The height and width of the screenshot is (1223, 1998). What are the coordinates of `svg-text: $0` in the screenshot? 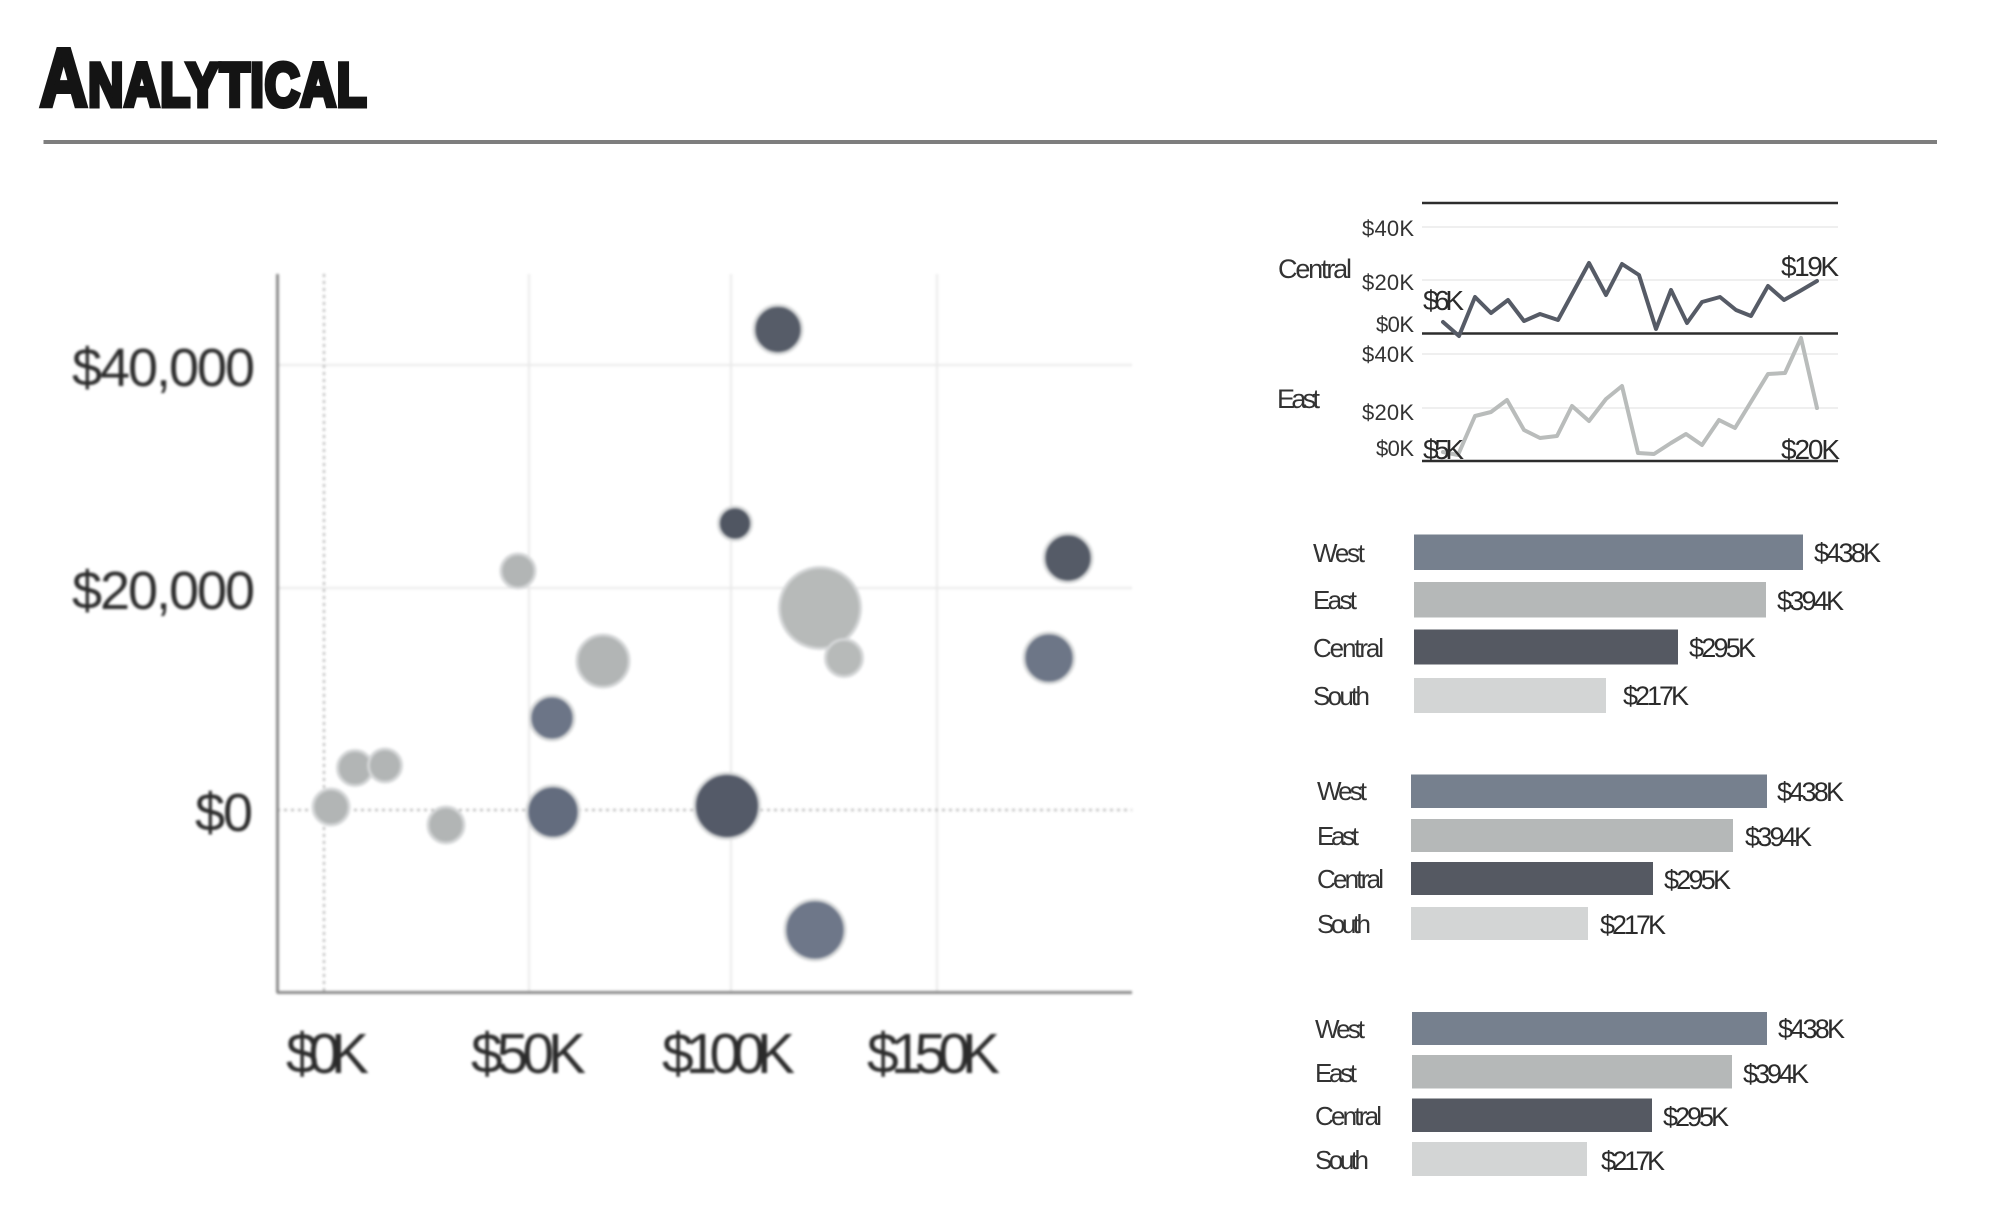 It's located at (224, 813).